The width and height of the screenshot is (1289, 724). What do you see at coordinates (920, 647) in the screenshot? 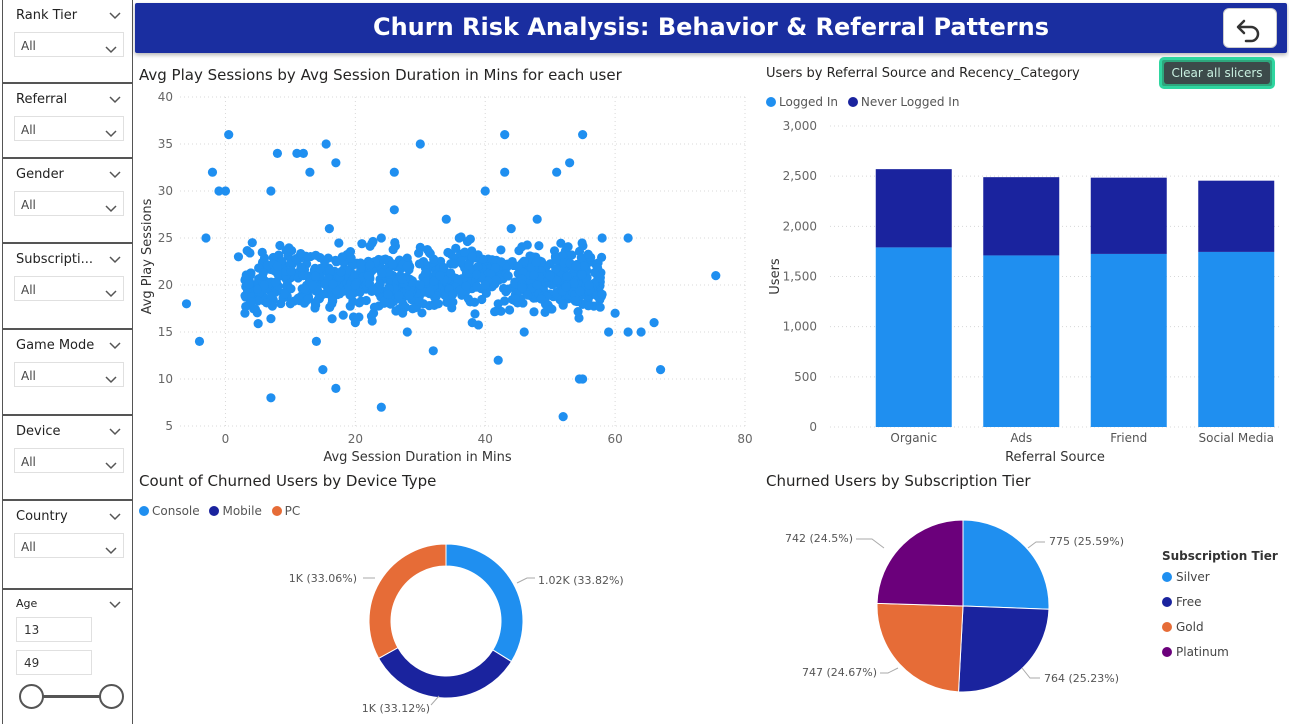
I see `pie-slice-gold` at bounding box center [920, 647].